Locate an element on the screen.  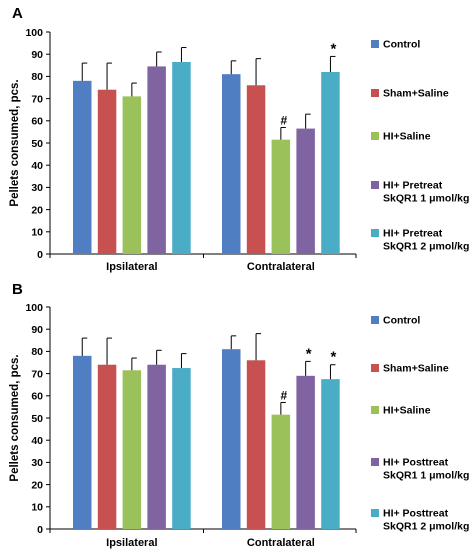
legend-label: HI+ Pretreat SkQR1 2 μmol/kg is located at coordinates (426, 240).